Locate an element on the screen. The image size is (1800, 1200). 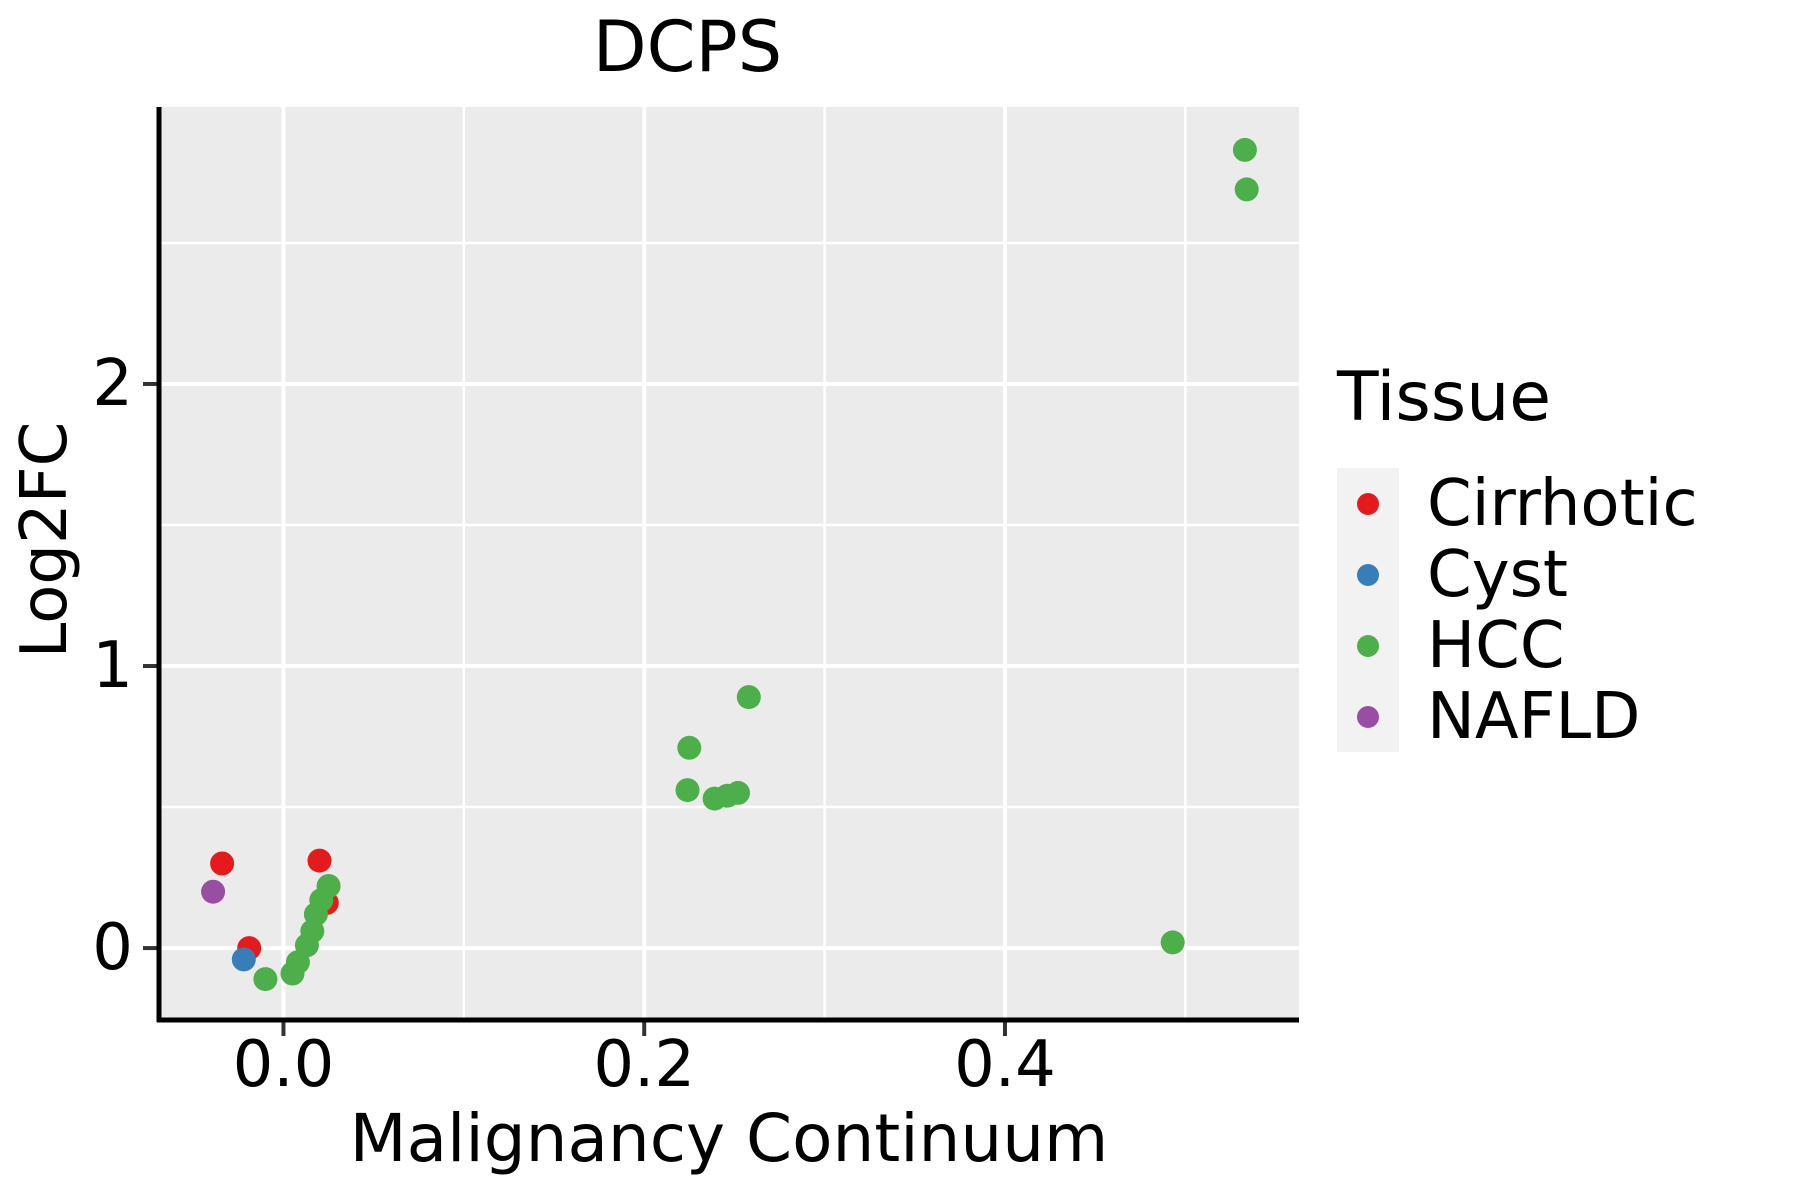
data-point-cyst is located at coordinates (243, 959).